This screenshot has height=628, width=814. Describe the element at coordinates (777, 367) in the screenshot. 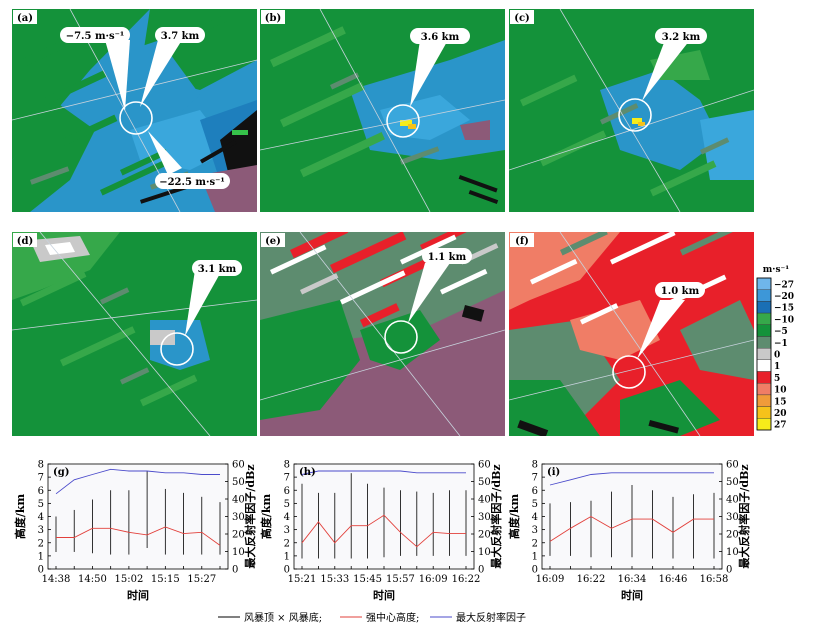

I see `colorbar-tick-label: 1` at that location.